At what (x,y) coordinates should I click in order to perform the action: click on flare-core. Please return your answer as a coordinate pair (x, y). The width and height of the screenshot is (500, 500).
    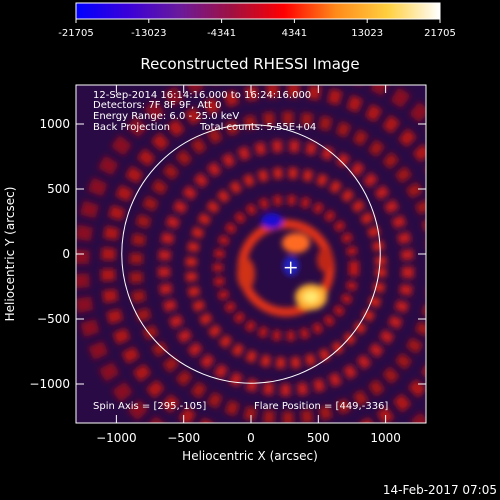
    Looking at the image, I should click on (311, 297).